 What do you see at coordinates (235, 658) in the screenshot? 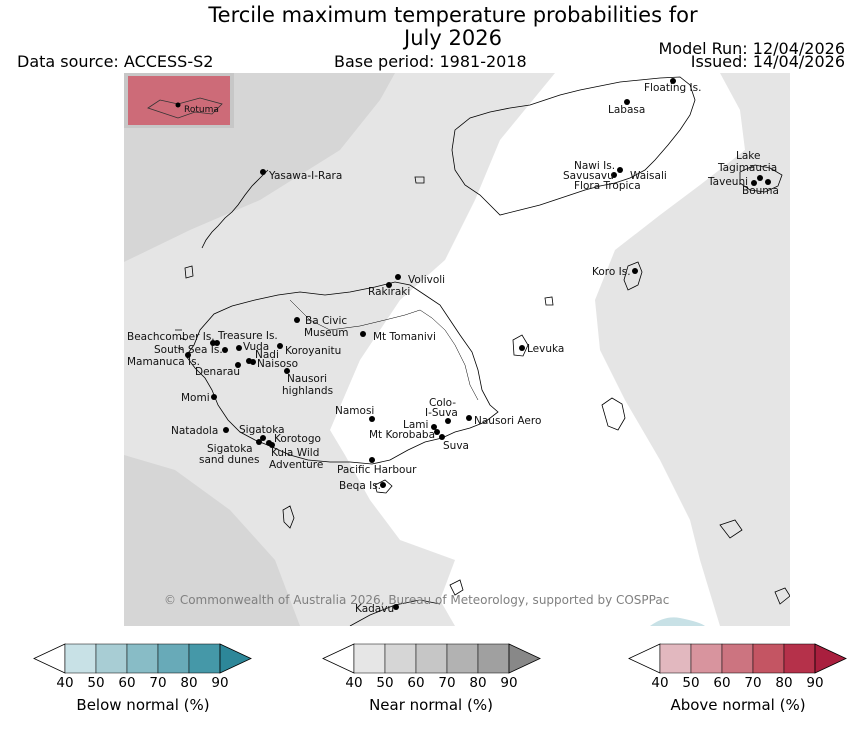
I see `below-colorbar-over-arrow` at bounding box center [235, 658].